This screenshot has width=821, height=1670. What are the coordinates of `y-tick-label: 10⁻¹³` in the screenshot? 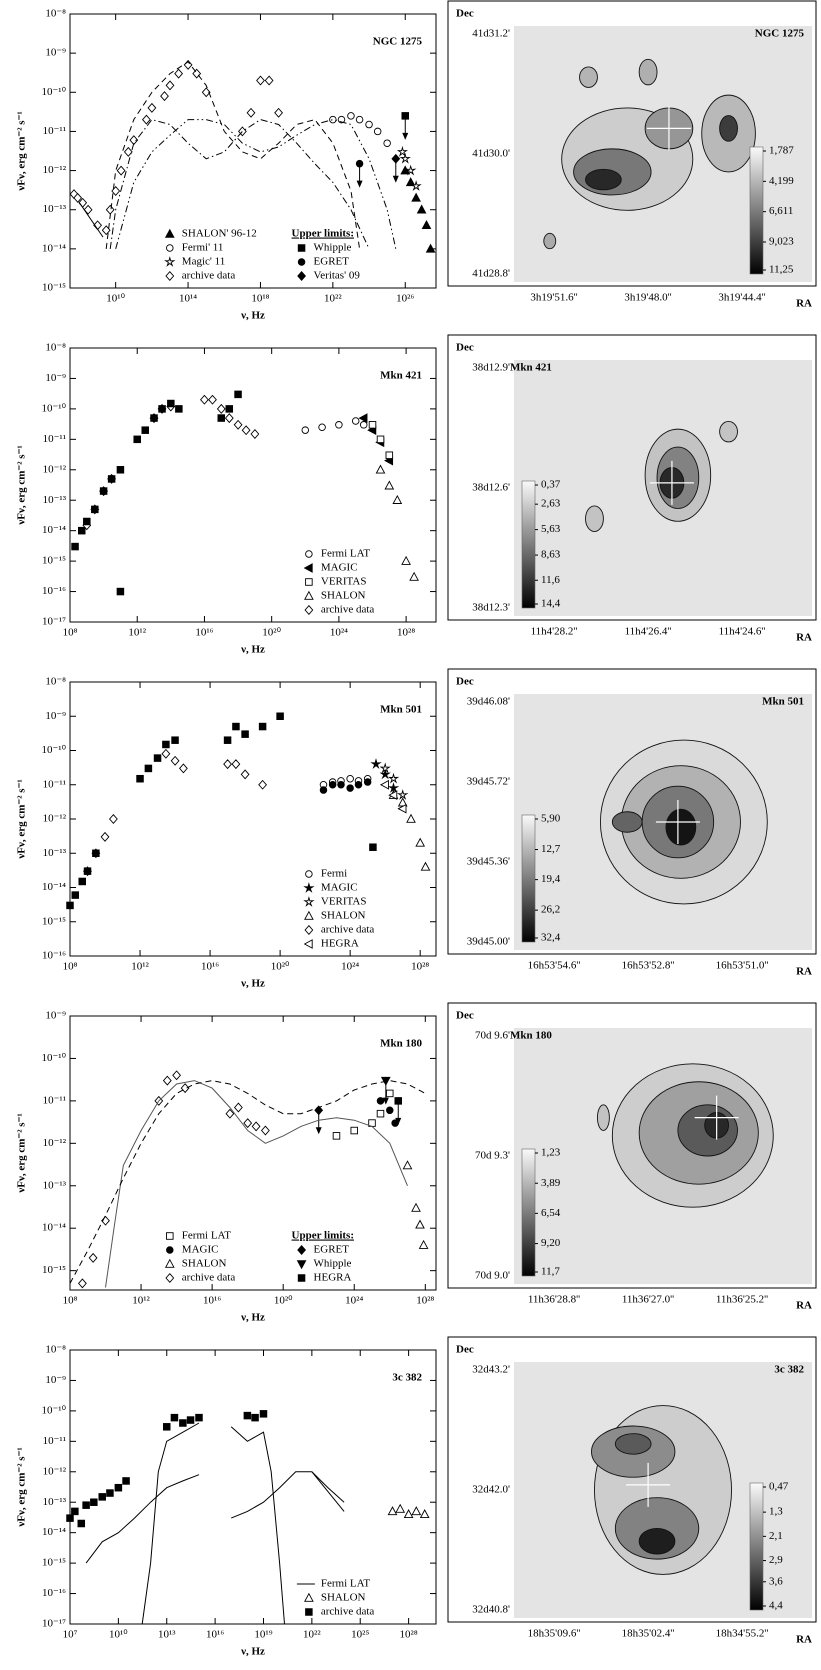 It's located at (55, 500).